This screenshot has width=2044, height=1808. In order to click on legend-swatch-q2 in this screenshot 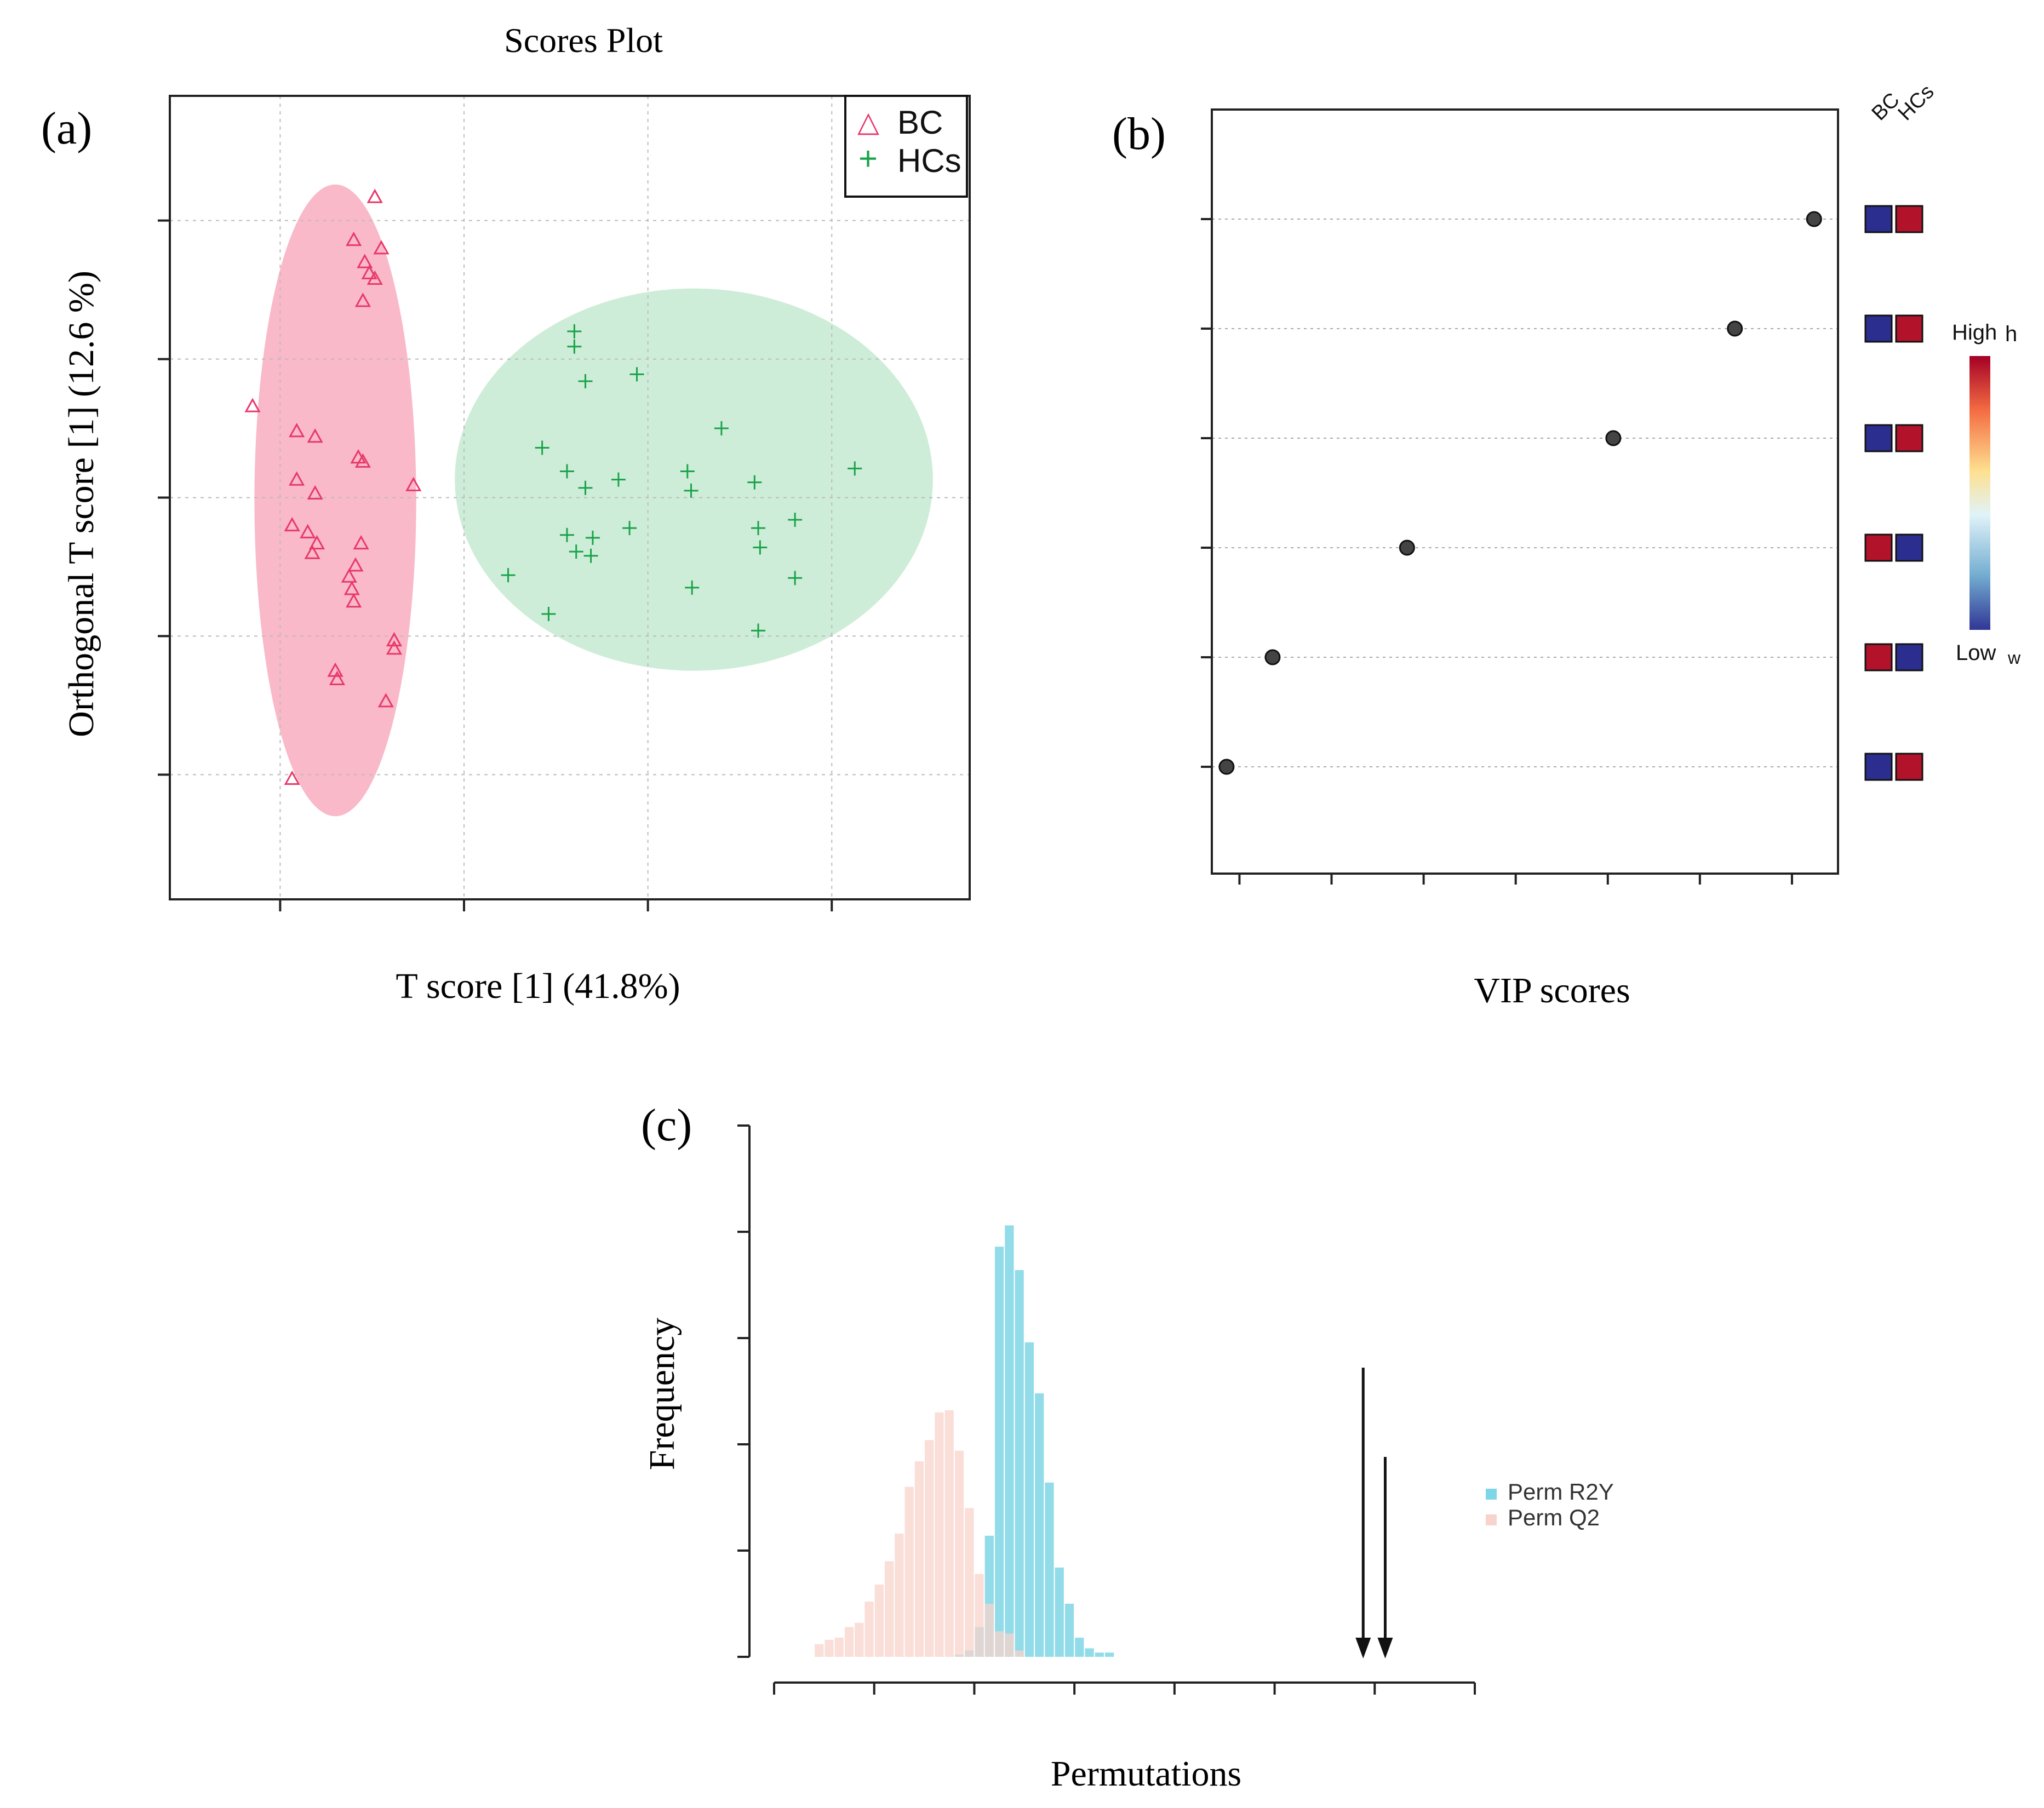, I will do `click(1491, 1519)`.